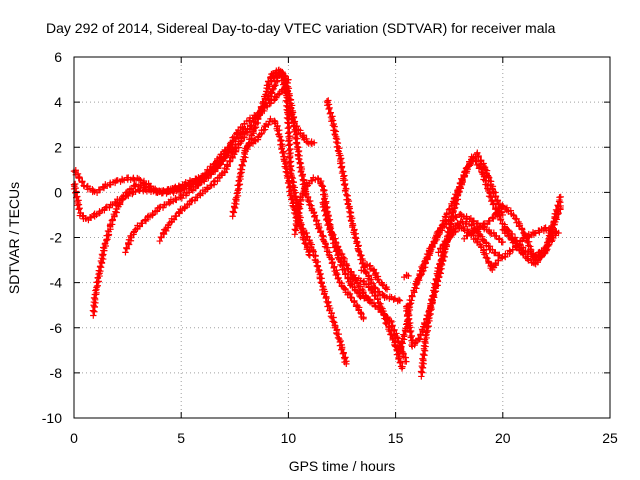 Image resolution: width=640 pixels, height=480 pixels. Describe the element at coordinates (52, 418) in the screenshot. I see `y-tick-label: -10` at that location.